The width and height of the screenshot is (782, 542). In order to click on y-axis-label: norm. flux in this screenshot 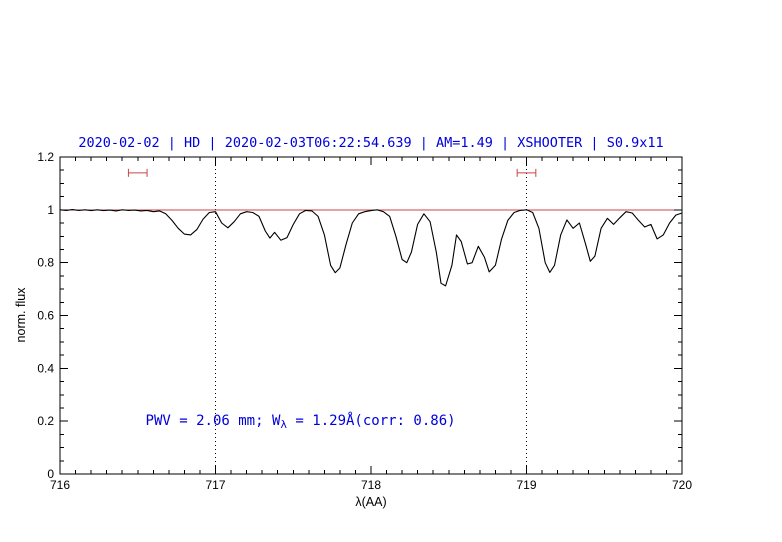, I will do `click(21, 315)`.